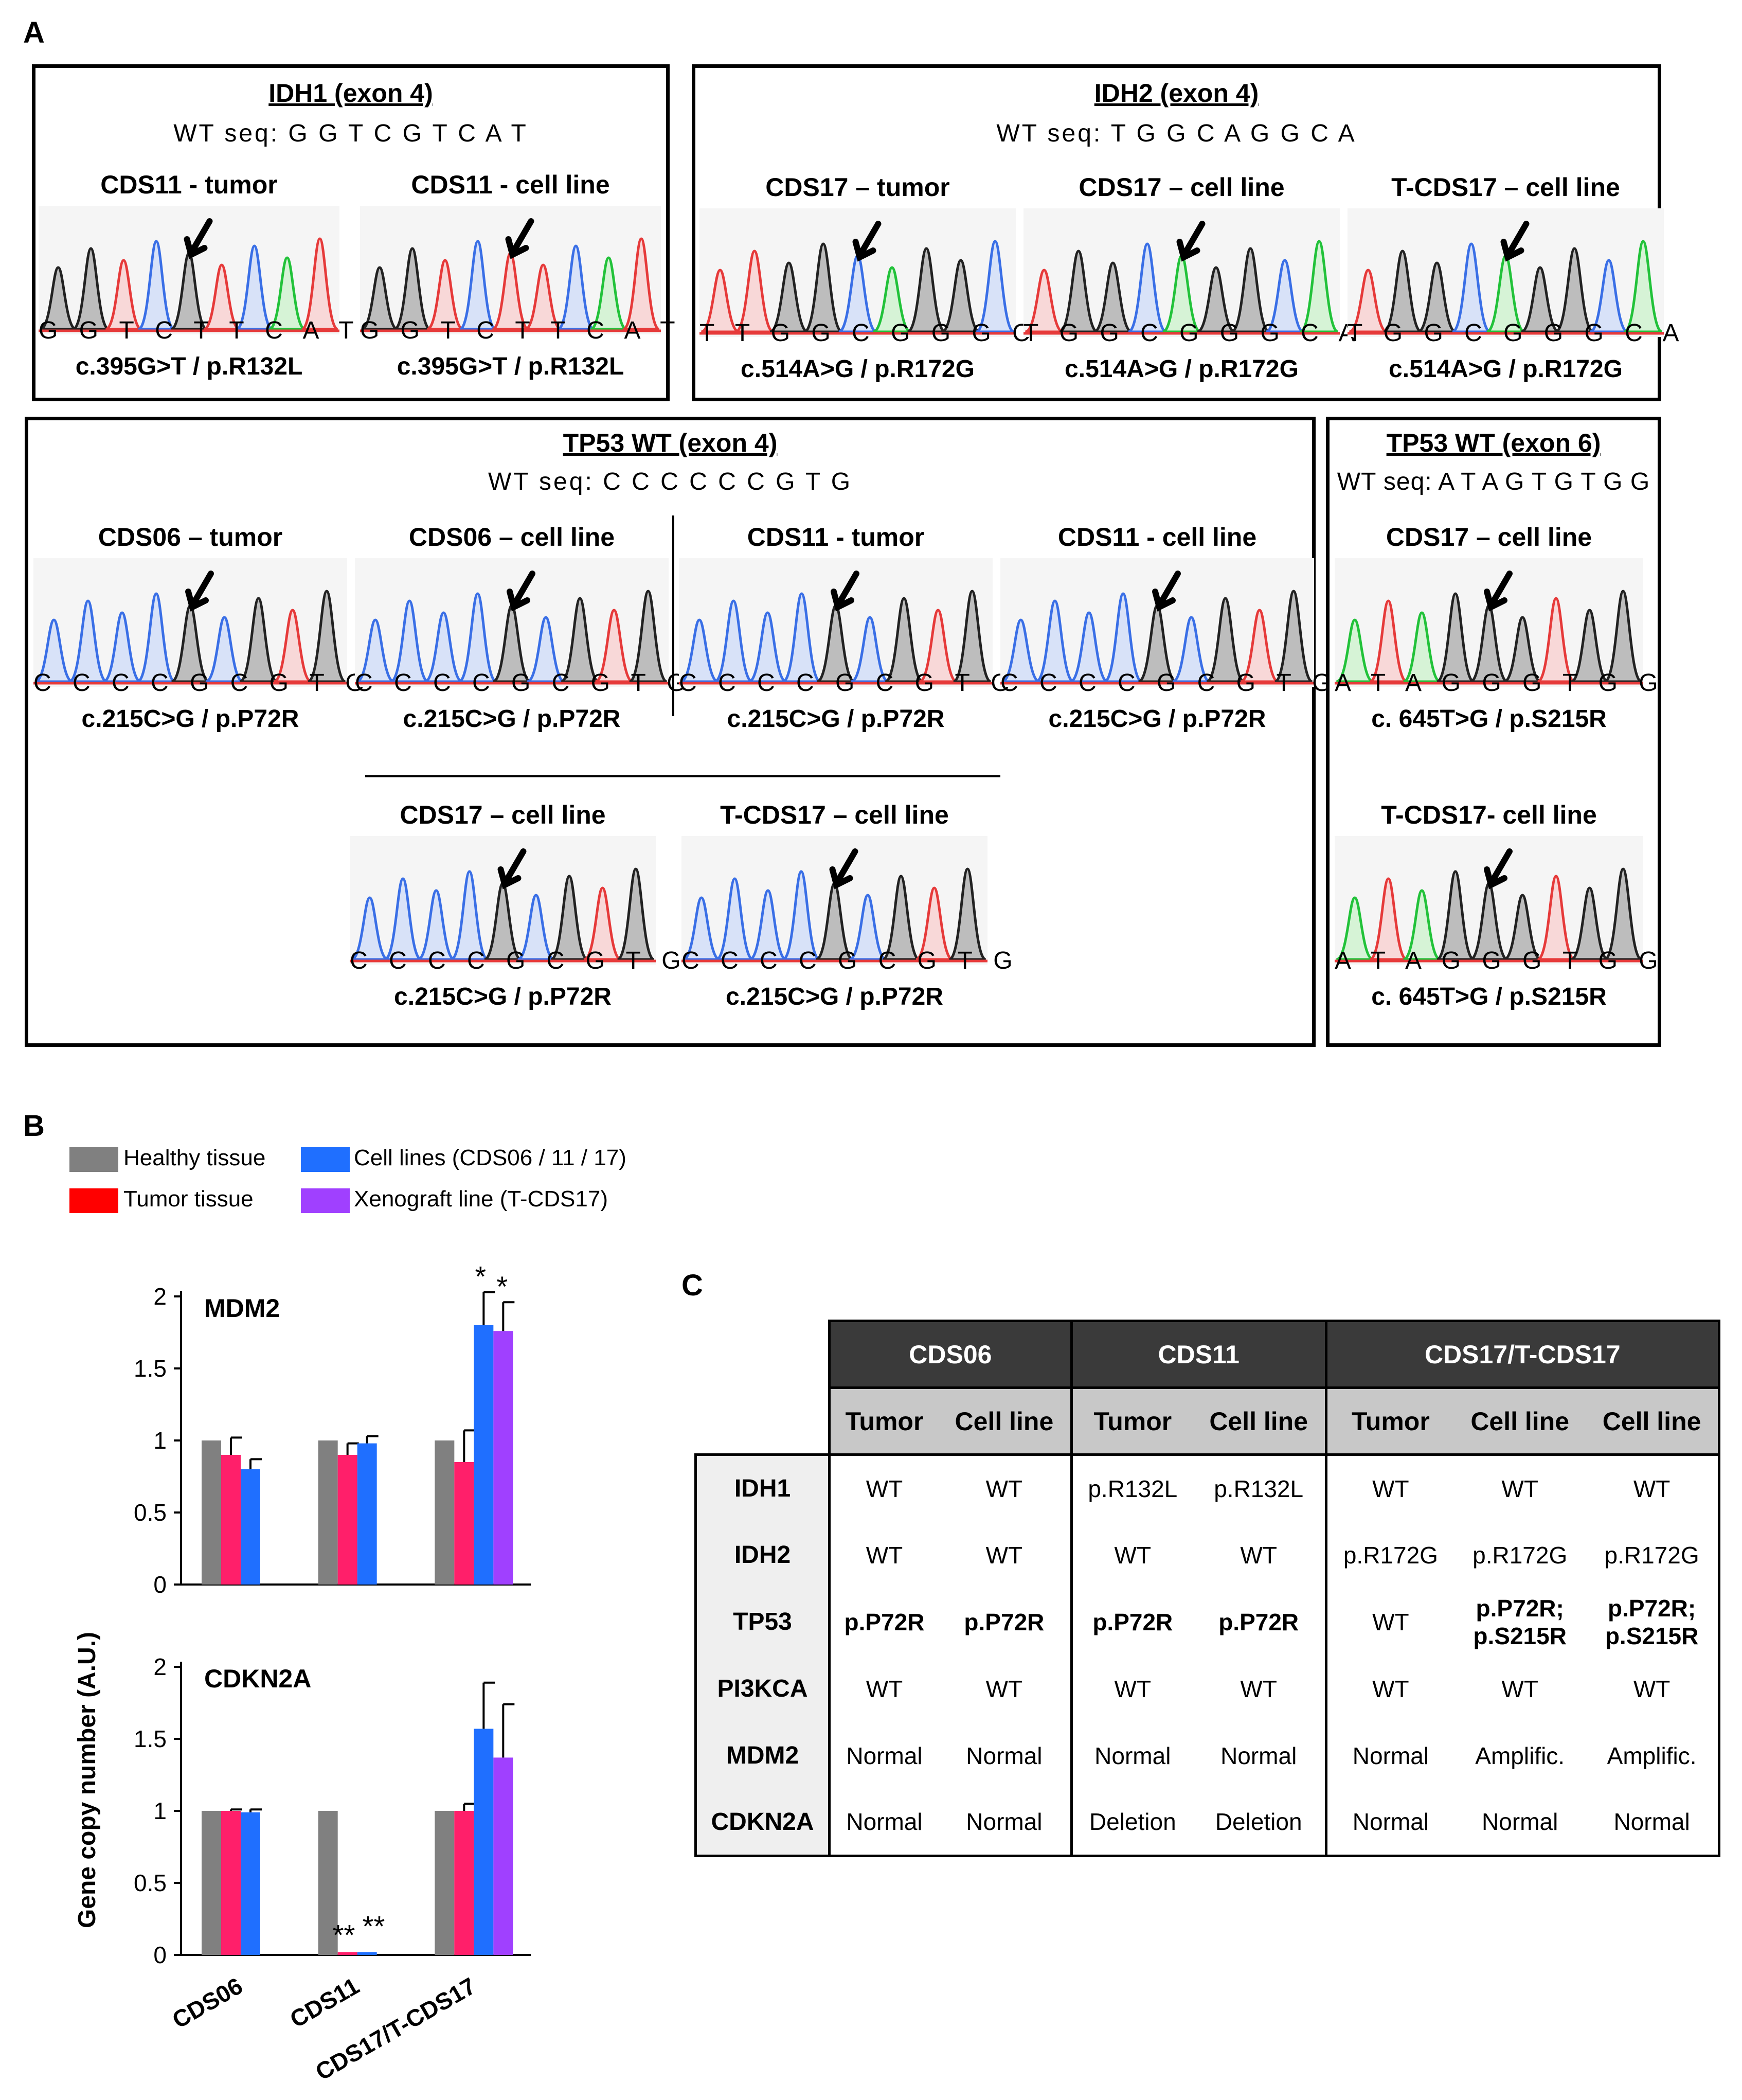 This screenshot has height=2100, width=1742. Describe the element at coordinates (160, 1666) in the screenshot. I see `y-tick-label: 2` at that location.